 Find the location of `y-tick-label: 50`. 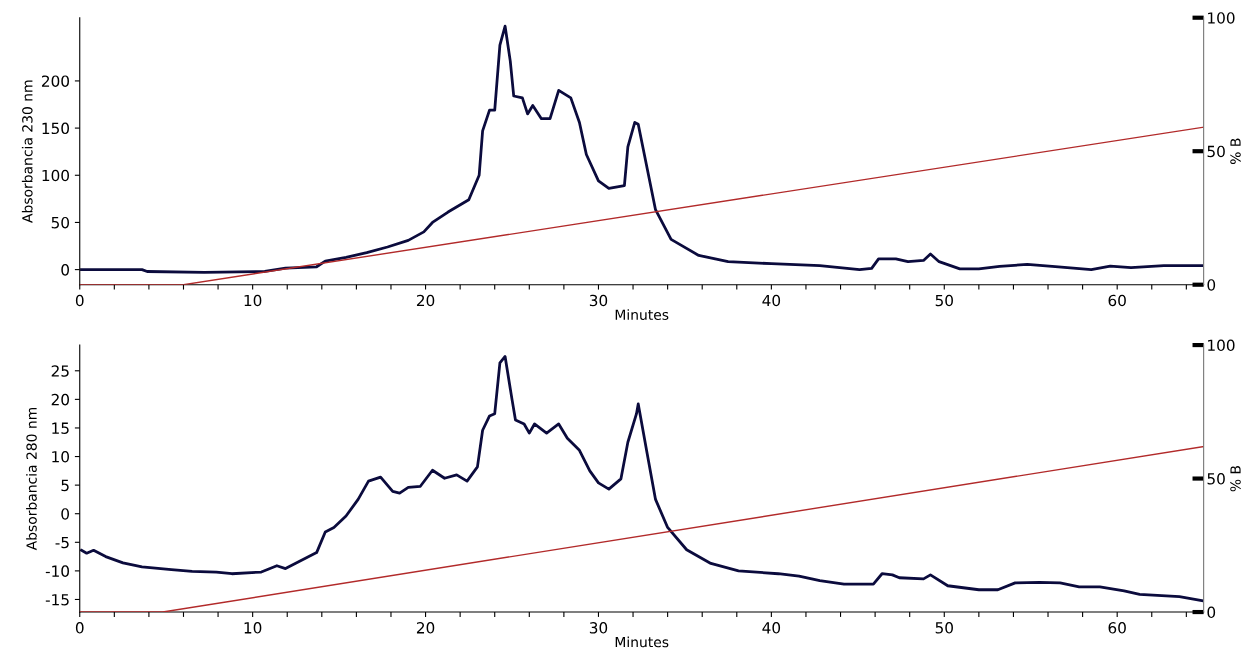

y-tick-label: 50 is located at coordinates (60, 222).